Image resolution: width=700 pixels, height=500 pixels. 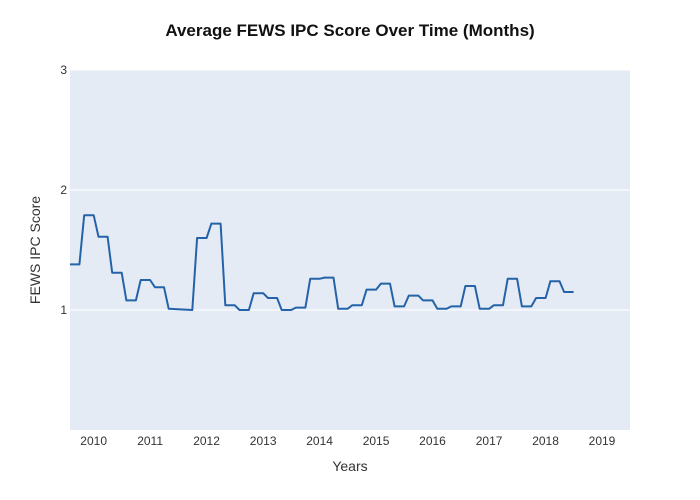 What do you see at coordinates (63, 70) in the screenshot?
I see `y-tick-label: 3` at bounding box center [63, 70].